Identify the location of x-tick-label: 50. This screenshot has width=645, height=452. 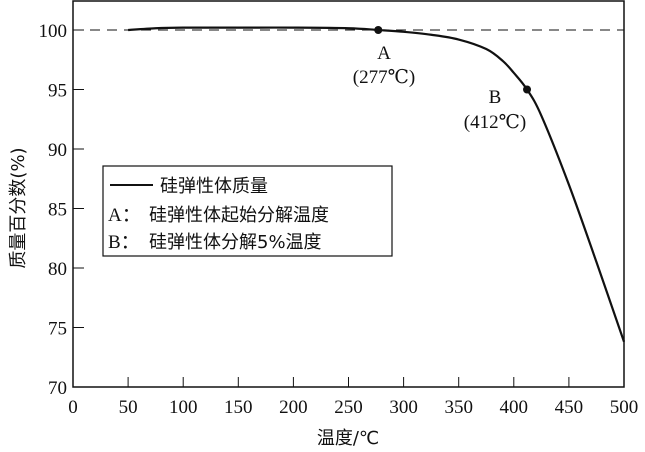
(128, 407).